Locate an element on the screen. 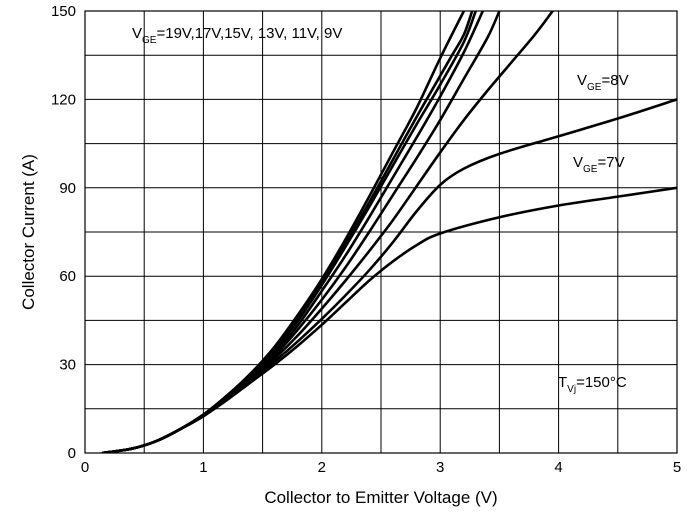  y-tick-label: 120 is located at coordinates (63, 99).